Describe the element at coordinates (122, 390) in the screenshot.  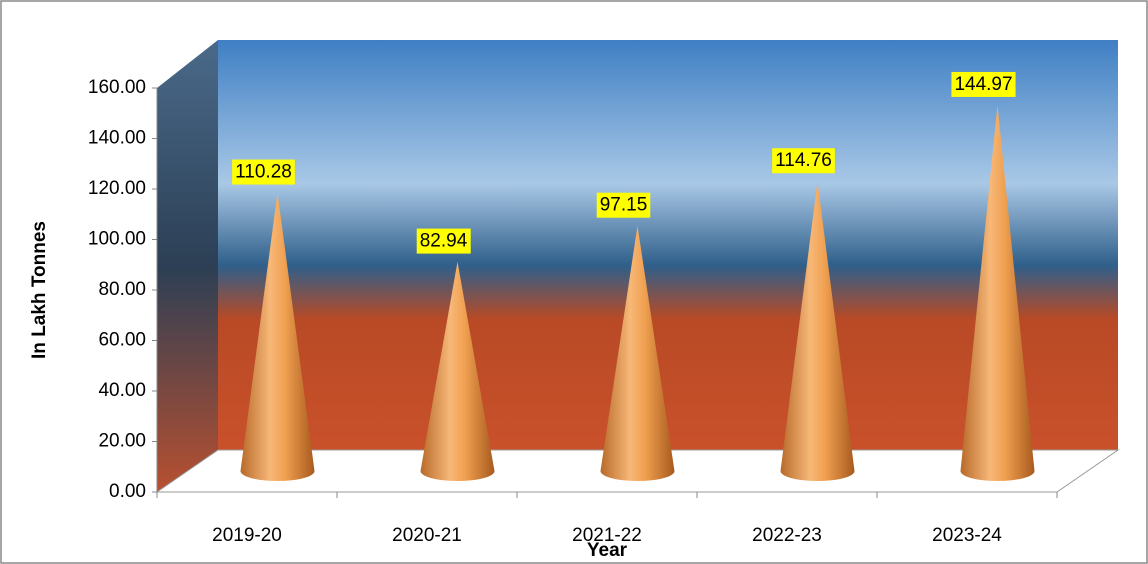
I see `y-tick-label: 40.00` at that location.